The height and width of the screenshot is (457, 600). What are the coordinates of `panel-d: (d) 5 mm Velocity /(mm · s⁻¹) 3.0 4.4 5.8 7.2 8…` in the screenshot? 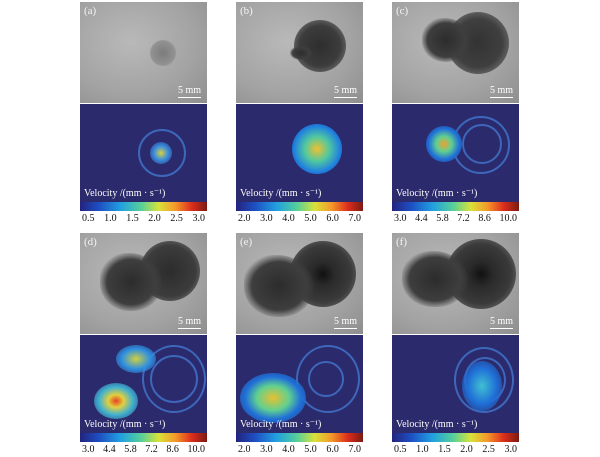 It's located at (143, 345).